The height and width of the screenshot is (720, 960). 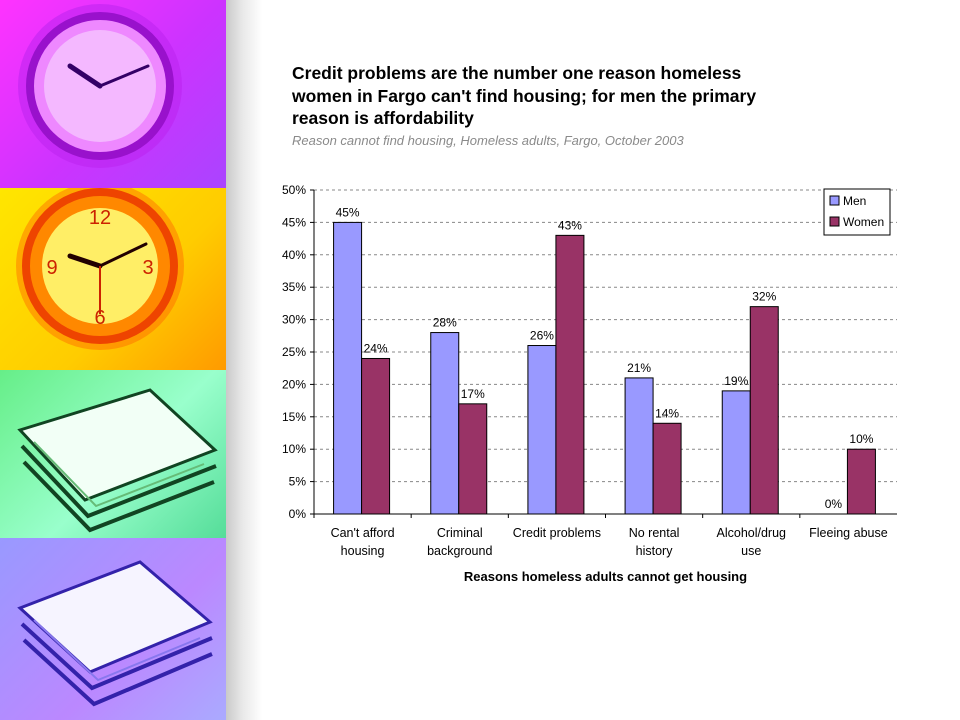 I want to click on legend-label-women: Women, so click(x=863, y=222).